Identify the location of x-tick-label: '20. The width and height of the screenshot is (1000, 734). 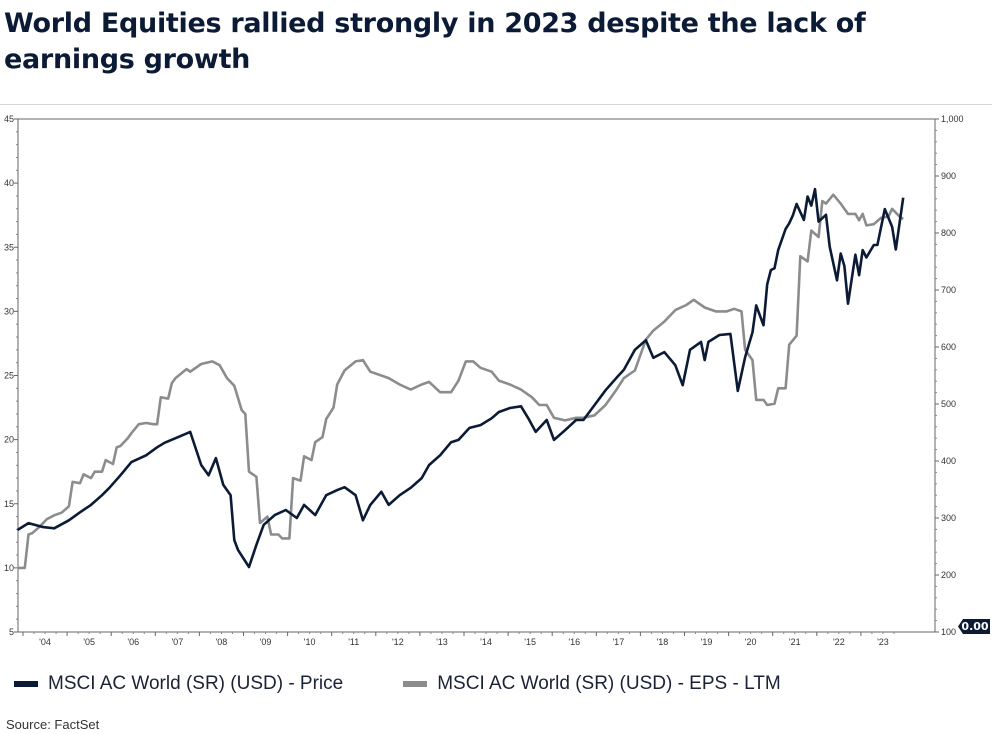
(751, 642).